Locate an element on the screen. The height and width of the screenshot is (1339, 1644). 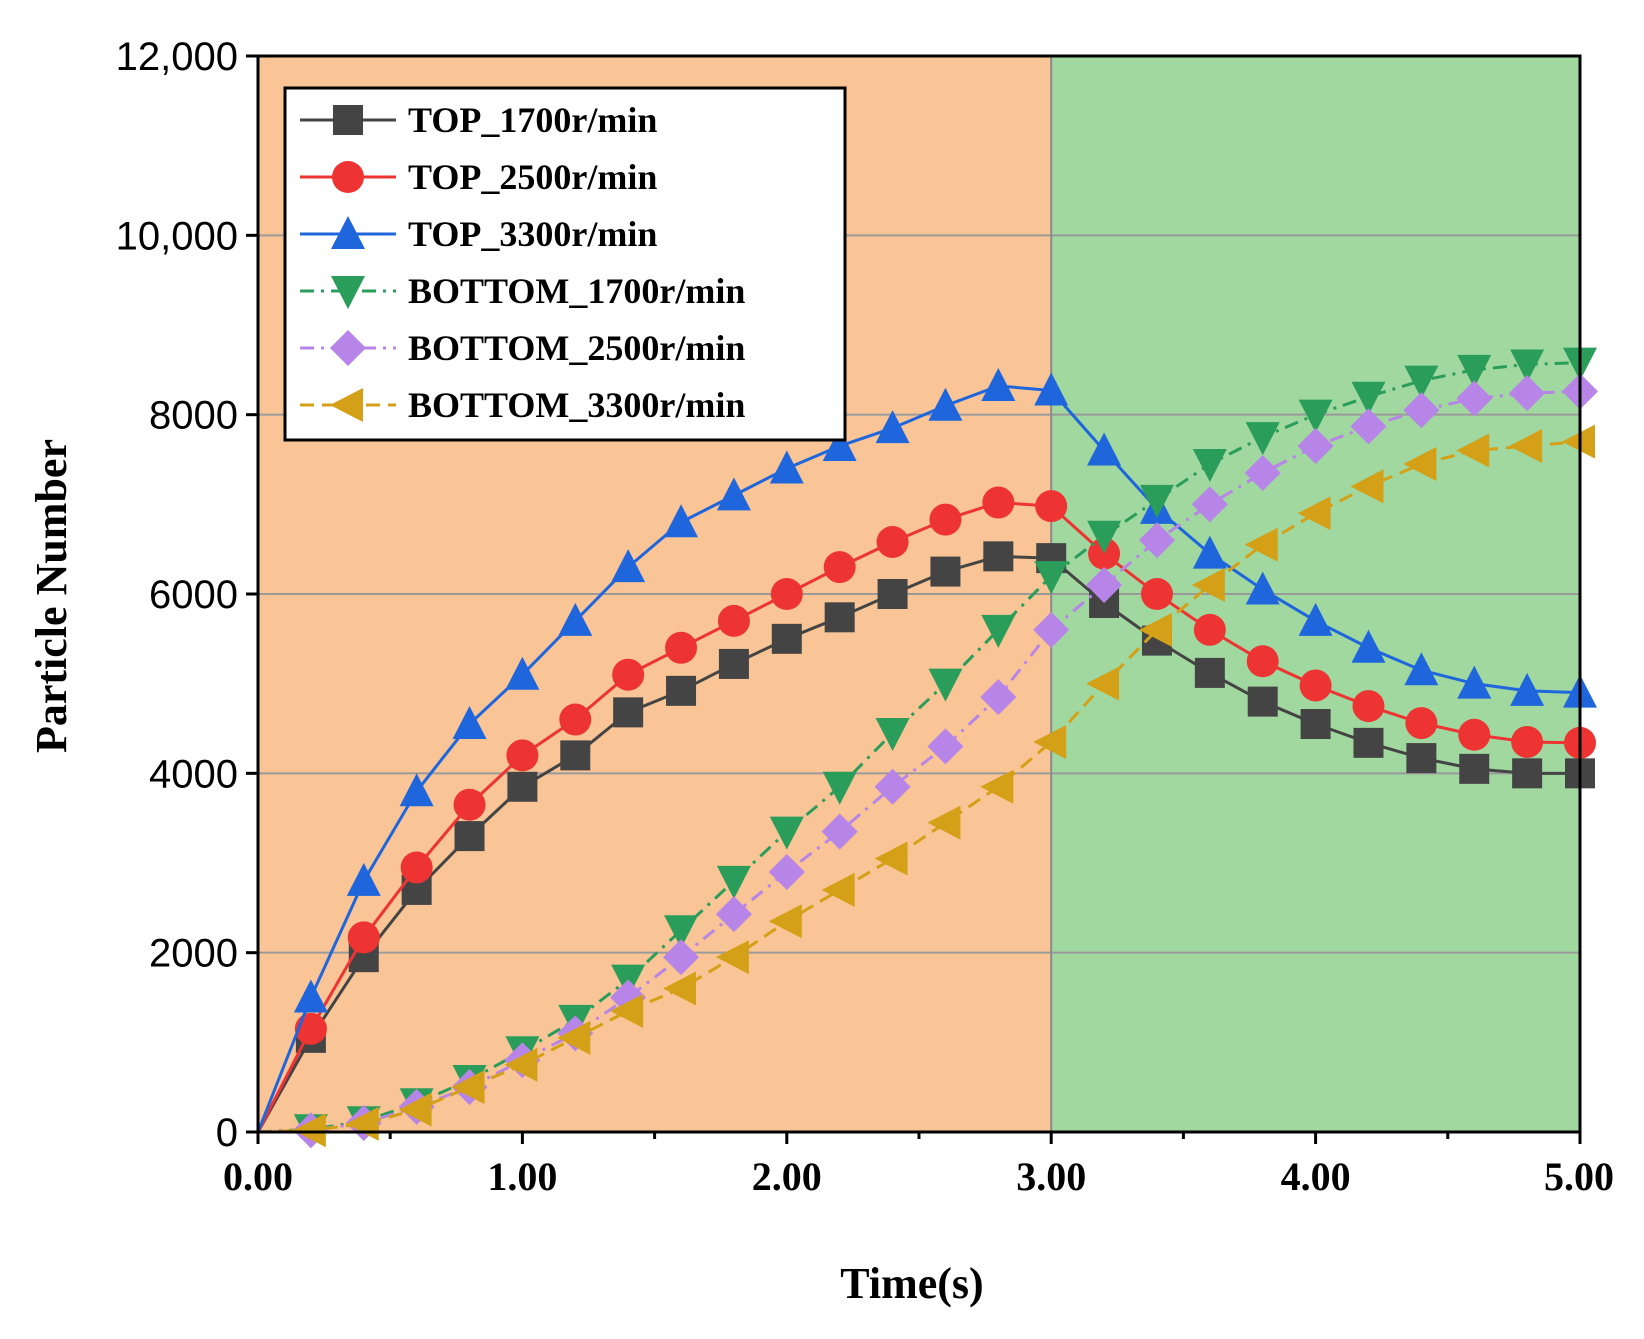
y-tick-label: 8000 is located at coordinates (193, 416).